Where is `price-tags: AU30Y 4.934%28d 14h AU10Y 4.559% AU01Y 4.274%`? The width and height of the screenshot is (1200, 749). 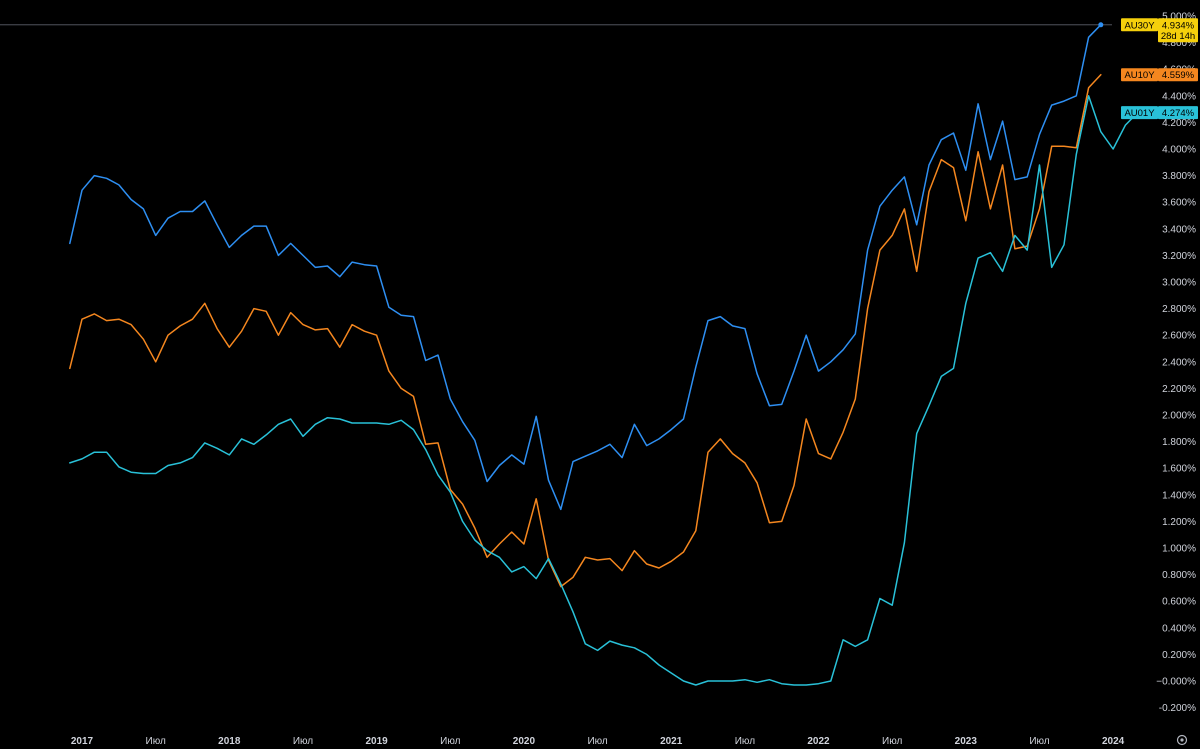 price-tags: AU30Y 4.934%28d 14h AU10Y 4.559% AU01Y 4.274% is located at coordinates (1159, 69).